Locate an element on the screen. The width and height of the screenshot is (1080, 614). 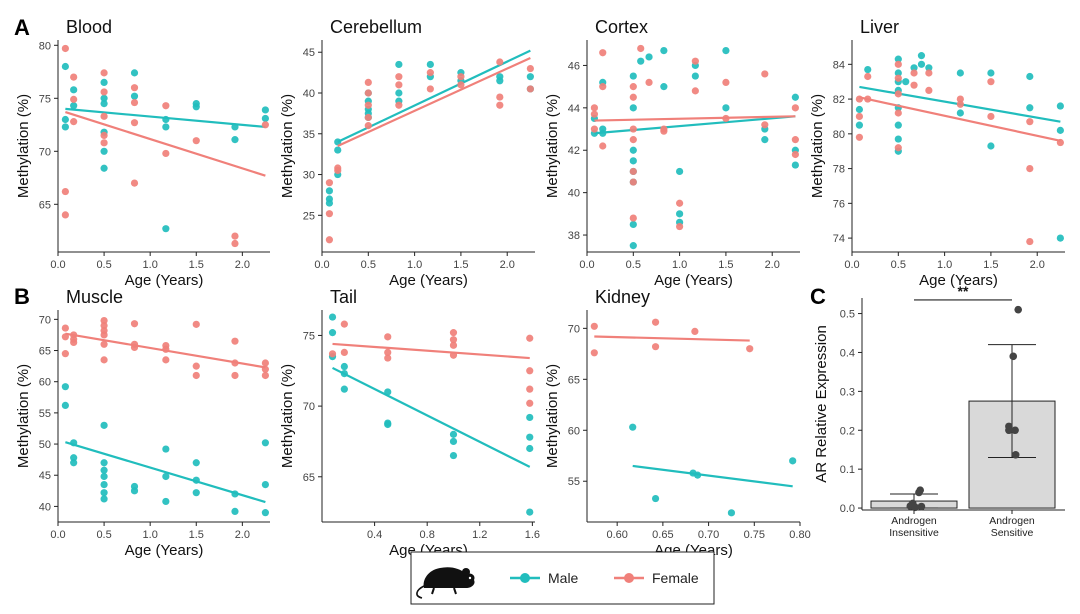
male-series is located at coordinates (713, 470).